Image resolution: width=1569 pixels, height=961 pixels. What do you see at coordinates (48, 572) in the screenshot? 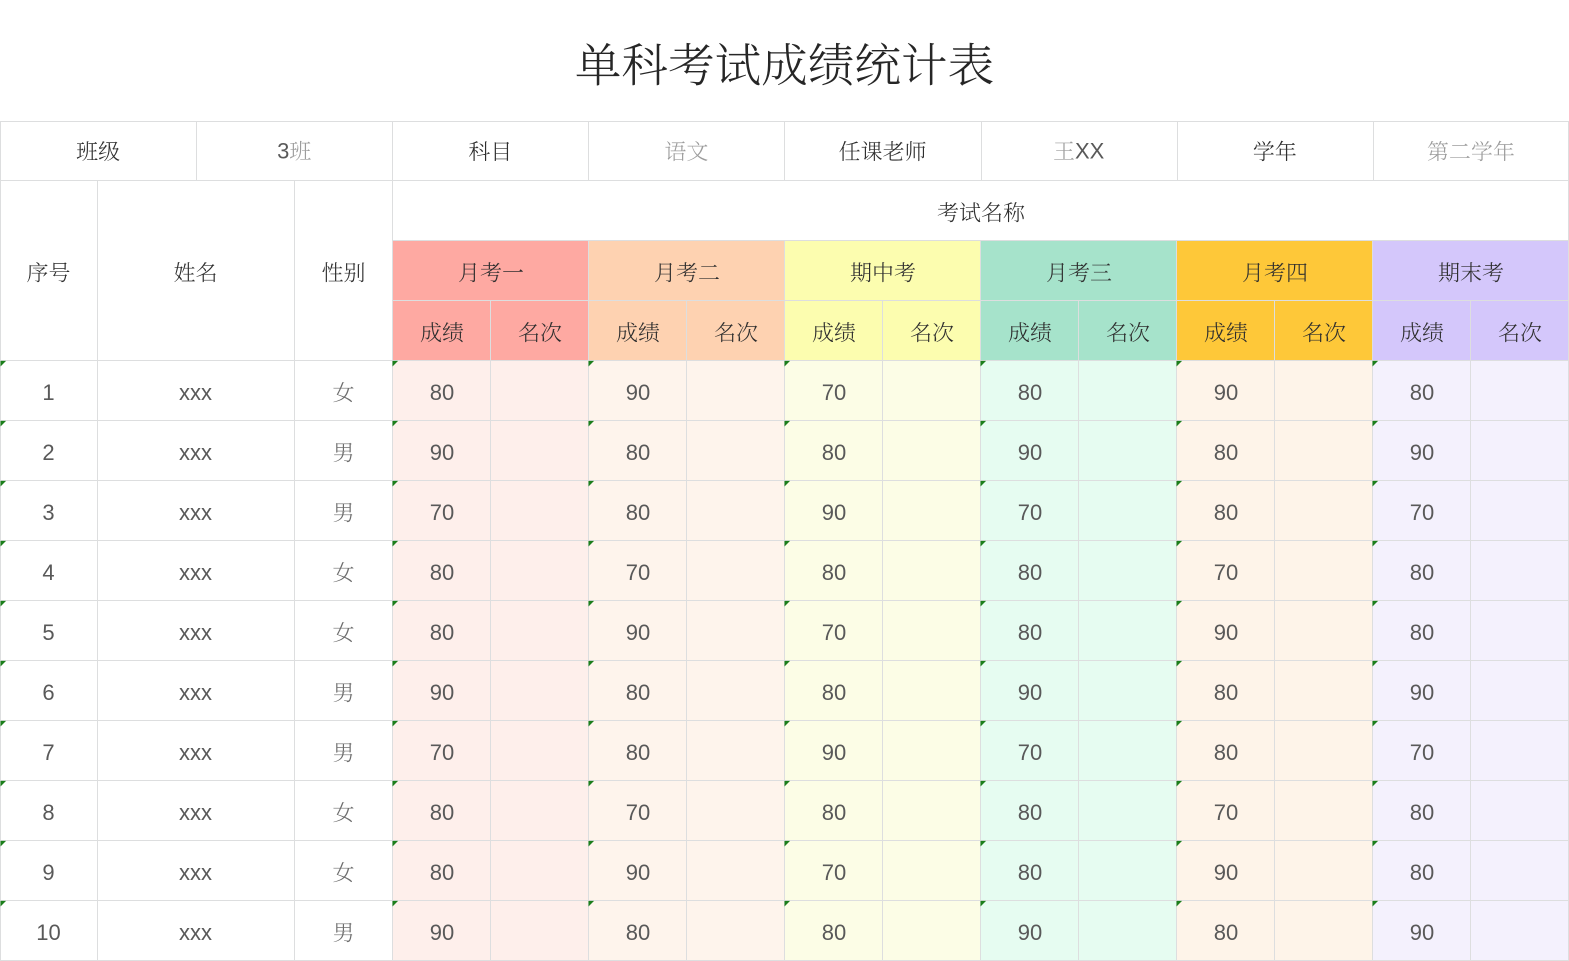
I see `svg-text: 4` at bounding box center [48, 572].